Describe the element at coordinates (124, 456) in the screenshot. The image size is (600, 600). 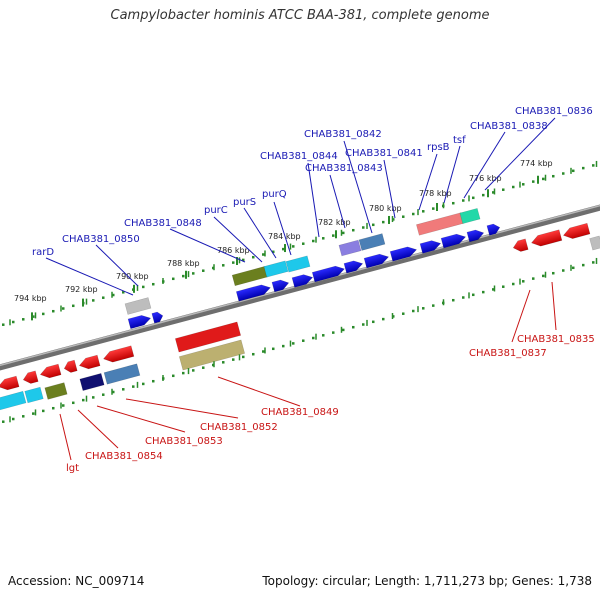
I see `gene-label-reverse: CHAB381_0854` at that location.